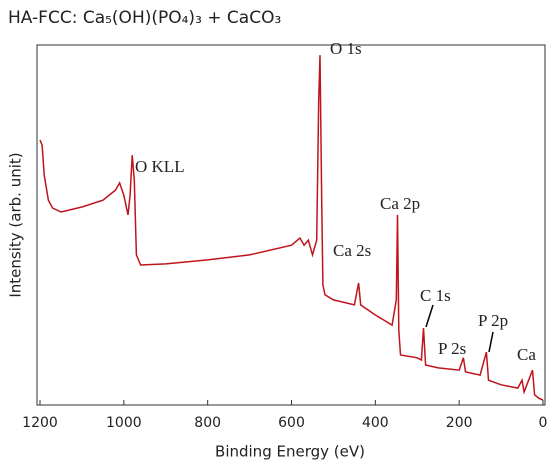  Describe the element at coordinates (144, 18) in the screenshot. I see `chart-title: HA-FCC: Ca₅(OH)(PO₄)₃ + CaCO₃` at that location.